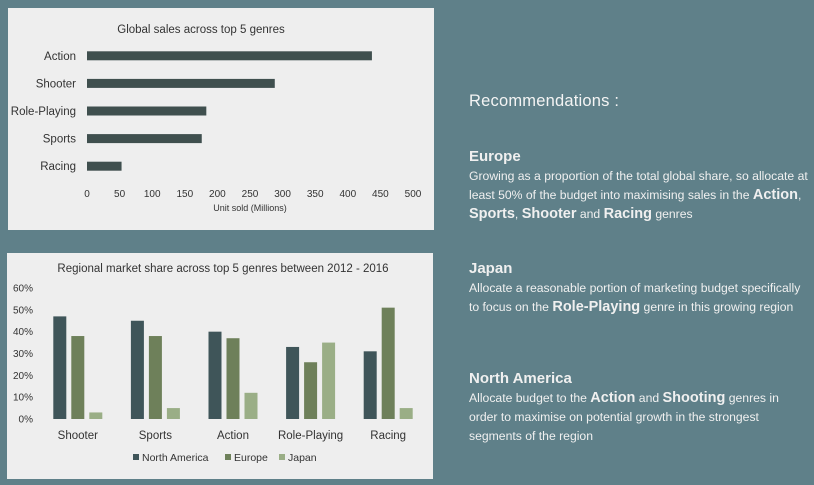  I want to click on legend-label: Europe, so click(251, 458).